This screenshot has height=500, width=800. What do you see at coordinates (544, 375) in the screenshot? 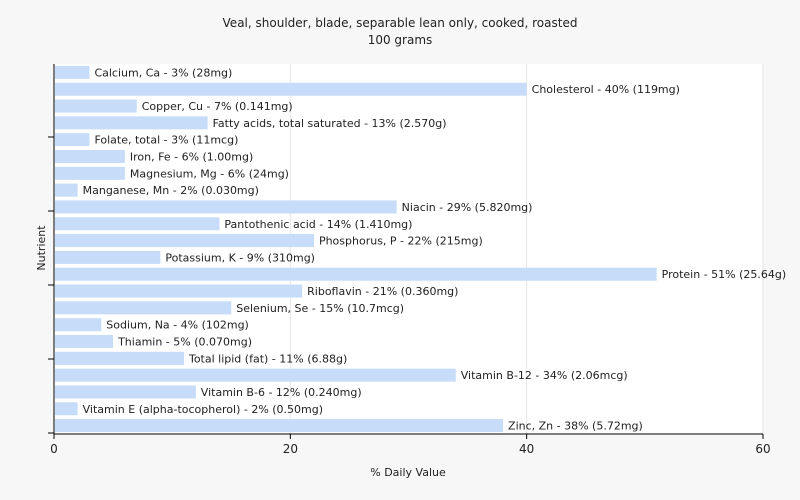
I see `bar-label: Vitamin B-12 - 34% (2.06mcg)` at bounding box center [544, 375].